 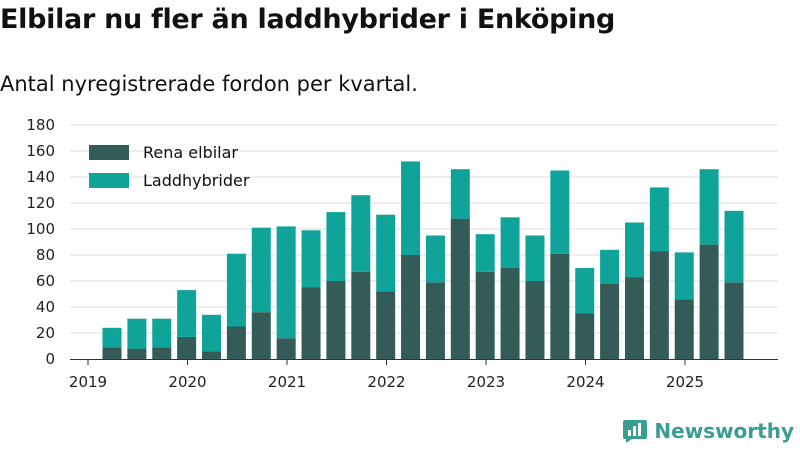 What do you see at coordinates (45, 307) in the screenshot?
I see `y-tick-label: 40` at bounding box center [45, 307].